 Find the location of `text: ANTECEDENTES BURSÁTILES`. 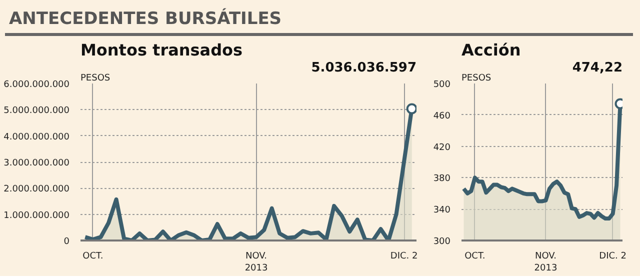

text: ANTECEDENTES BURSÁTILES is located at coordinates (319, 20).